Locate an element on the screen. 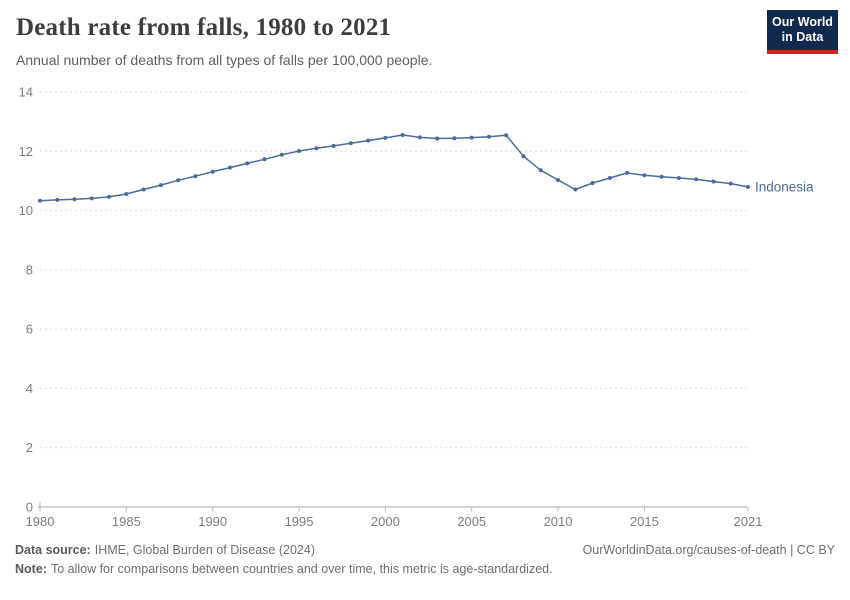  x-tick-label: 2010 is located at coordinates (558, 521).